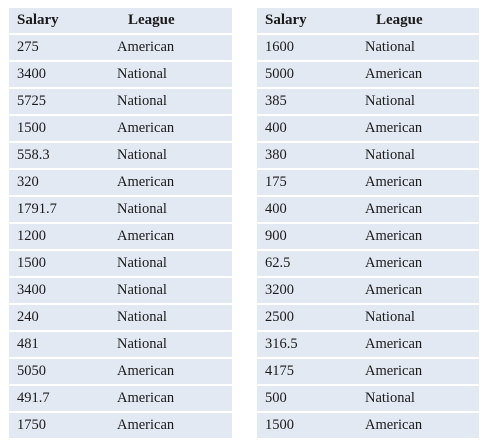  I want to click on salary-cell: 1791.7, so click(37, 209).